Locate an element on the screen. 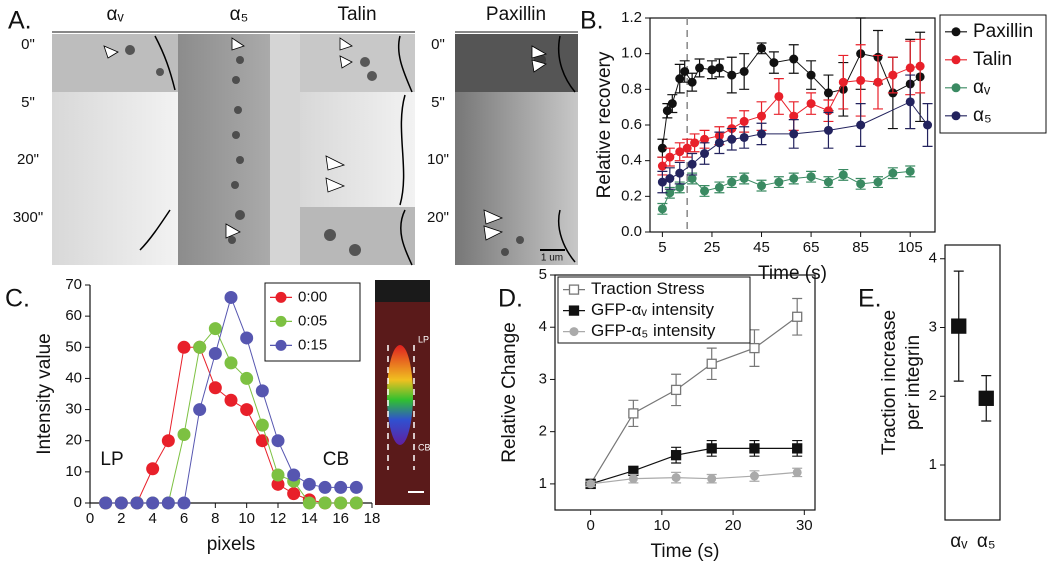  panel-label: A. is located at coordinates (20, 21).